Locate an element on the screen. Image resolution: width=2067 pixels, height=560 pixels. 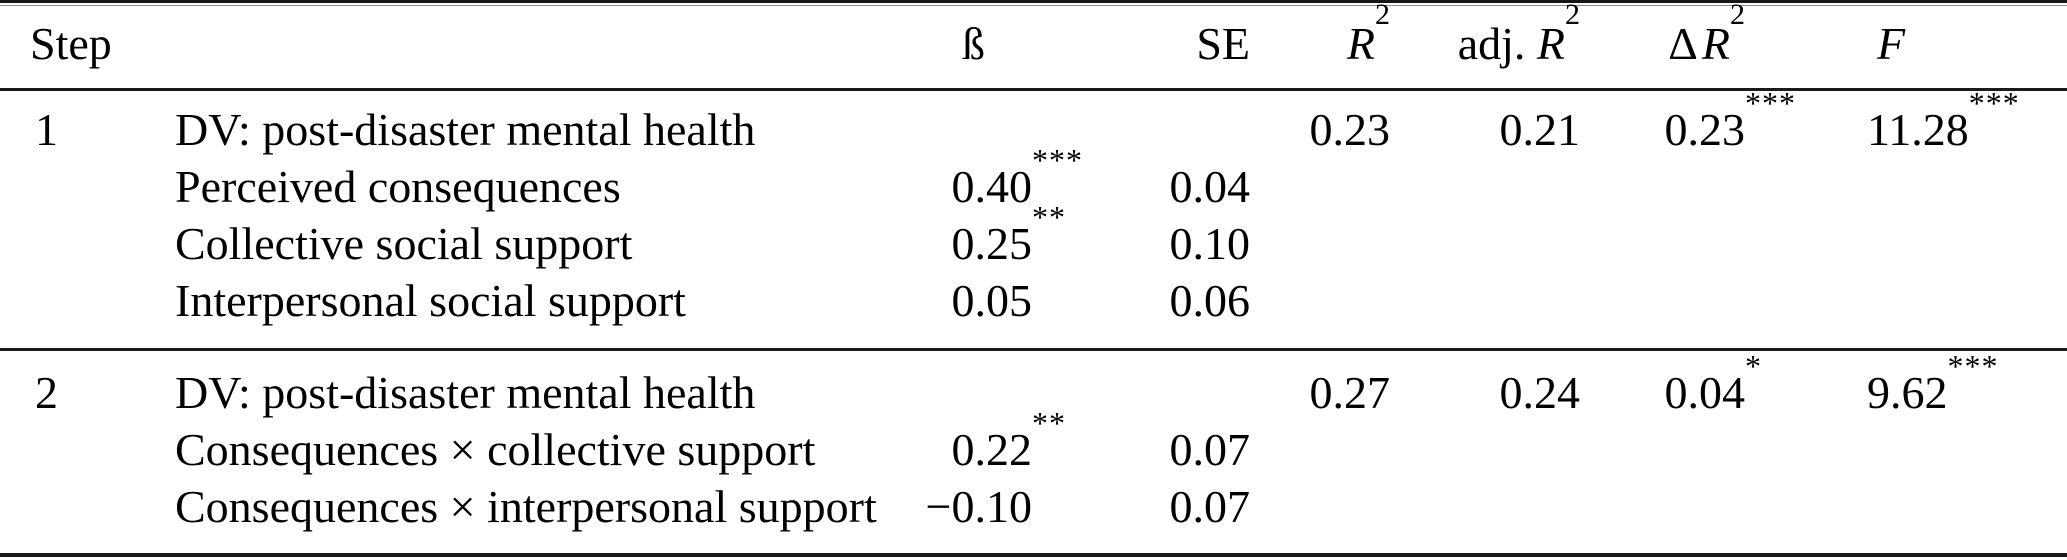
table-row: Collective social support 0.25** 0.10 is located at coordinates (1033, 235).